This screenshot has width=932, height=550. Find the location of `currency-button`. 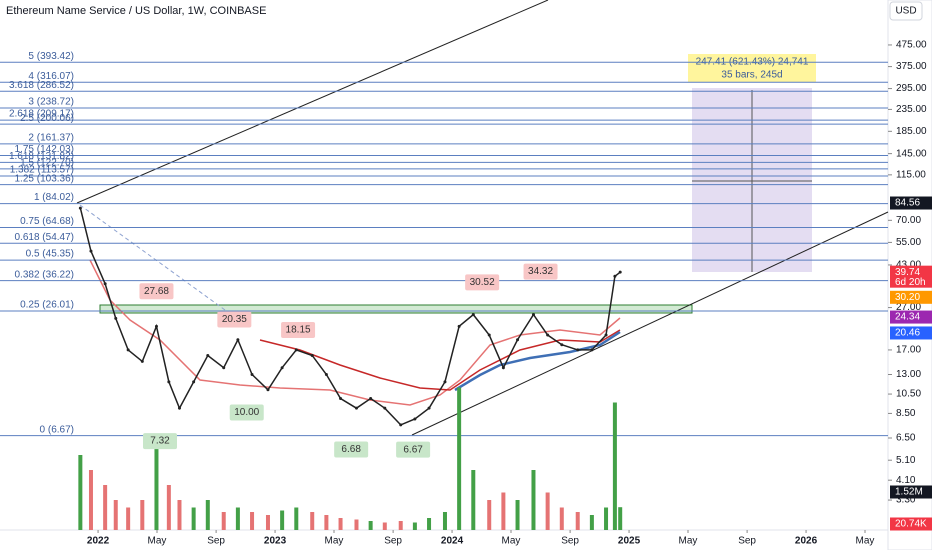

currency-button is located at coordinates (906, 11).